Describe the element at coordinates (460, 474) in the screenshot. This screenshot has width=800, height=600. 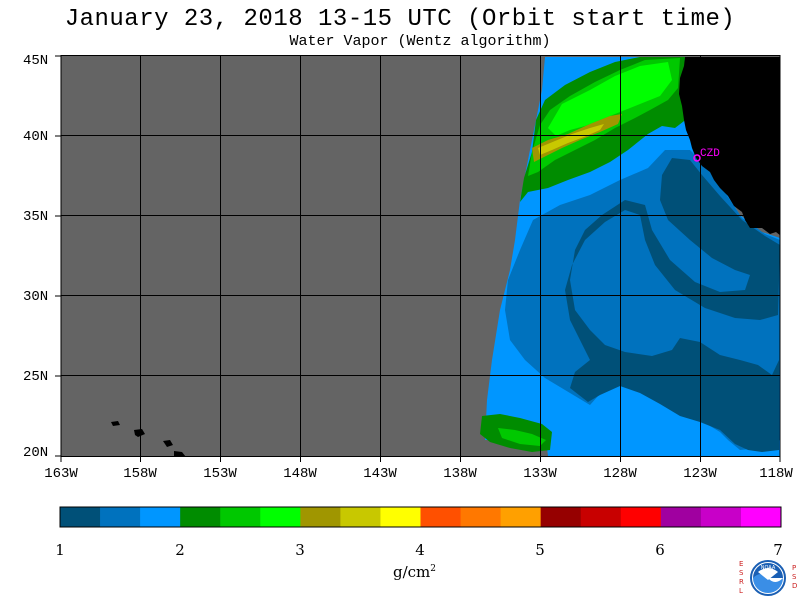
I see `lon-label: 138W` at that location.